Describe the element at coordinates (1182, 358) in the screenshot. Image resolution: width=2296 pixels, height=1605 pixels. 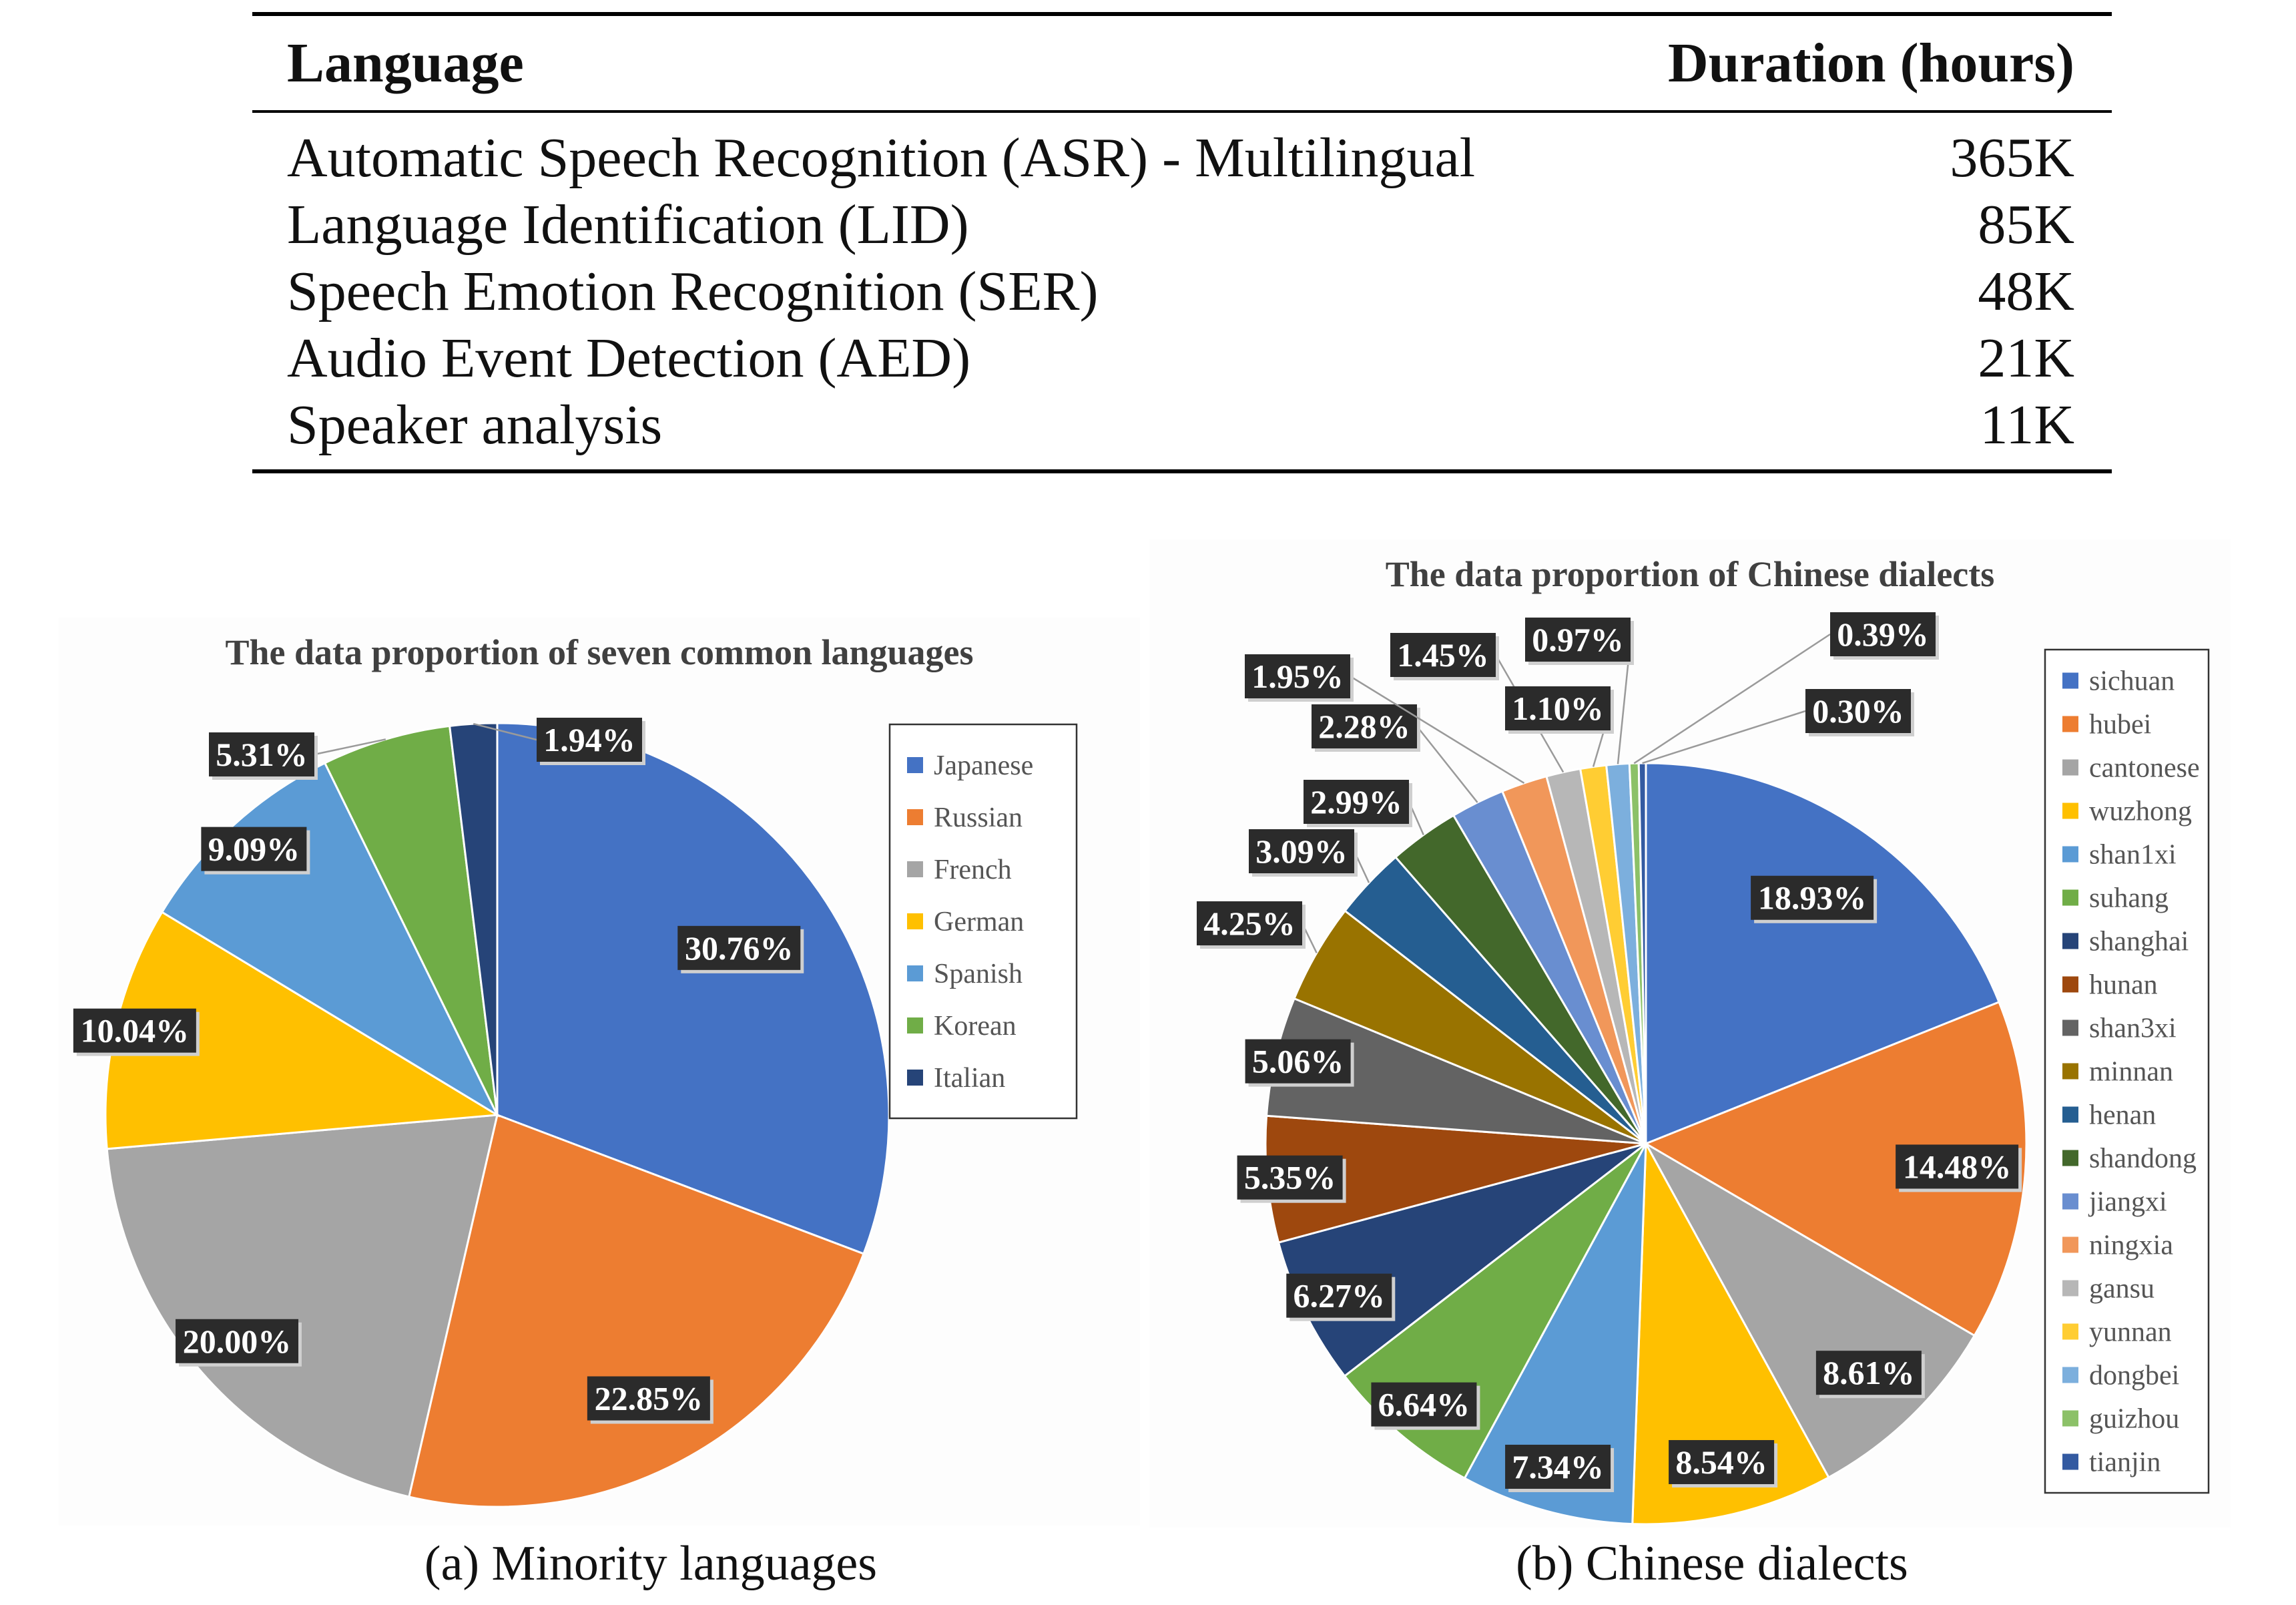
I see `table-row: Audio Event Detection (AED) 21K` at that location.